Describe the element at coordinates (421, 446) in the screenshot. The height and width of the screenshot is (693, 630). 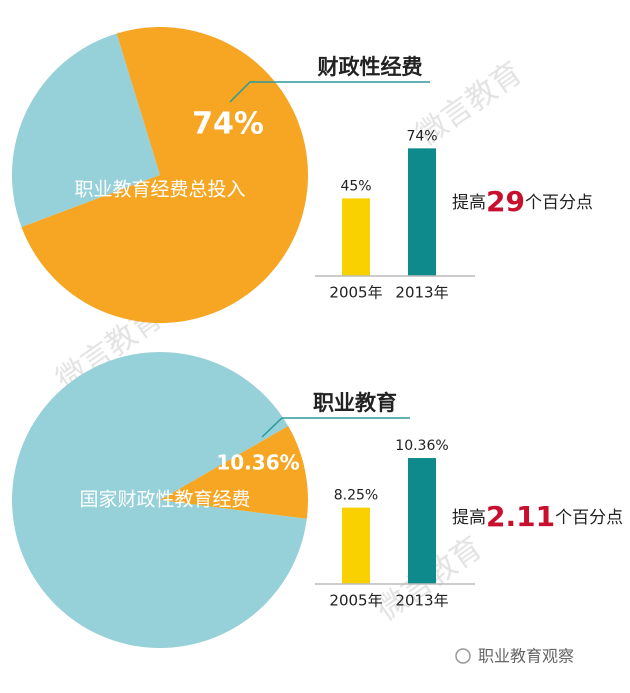
I see `bar-value-label: 10.36%` at that location.